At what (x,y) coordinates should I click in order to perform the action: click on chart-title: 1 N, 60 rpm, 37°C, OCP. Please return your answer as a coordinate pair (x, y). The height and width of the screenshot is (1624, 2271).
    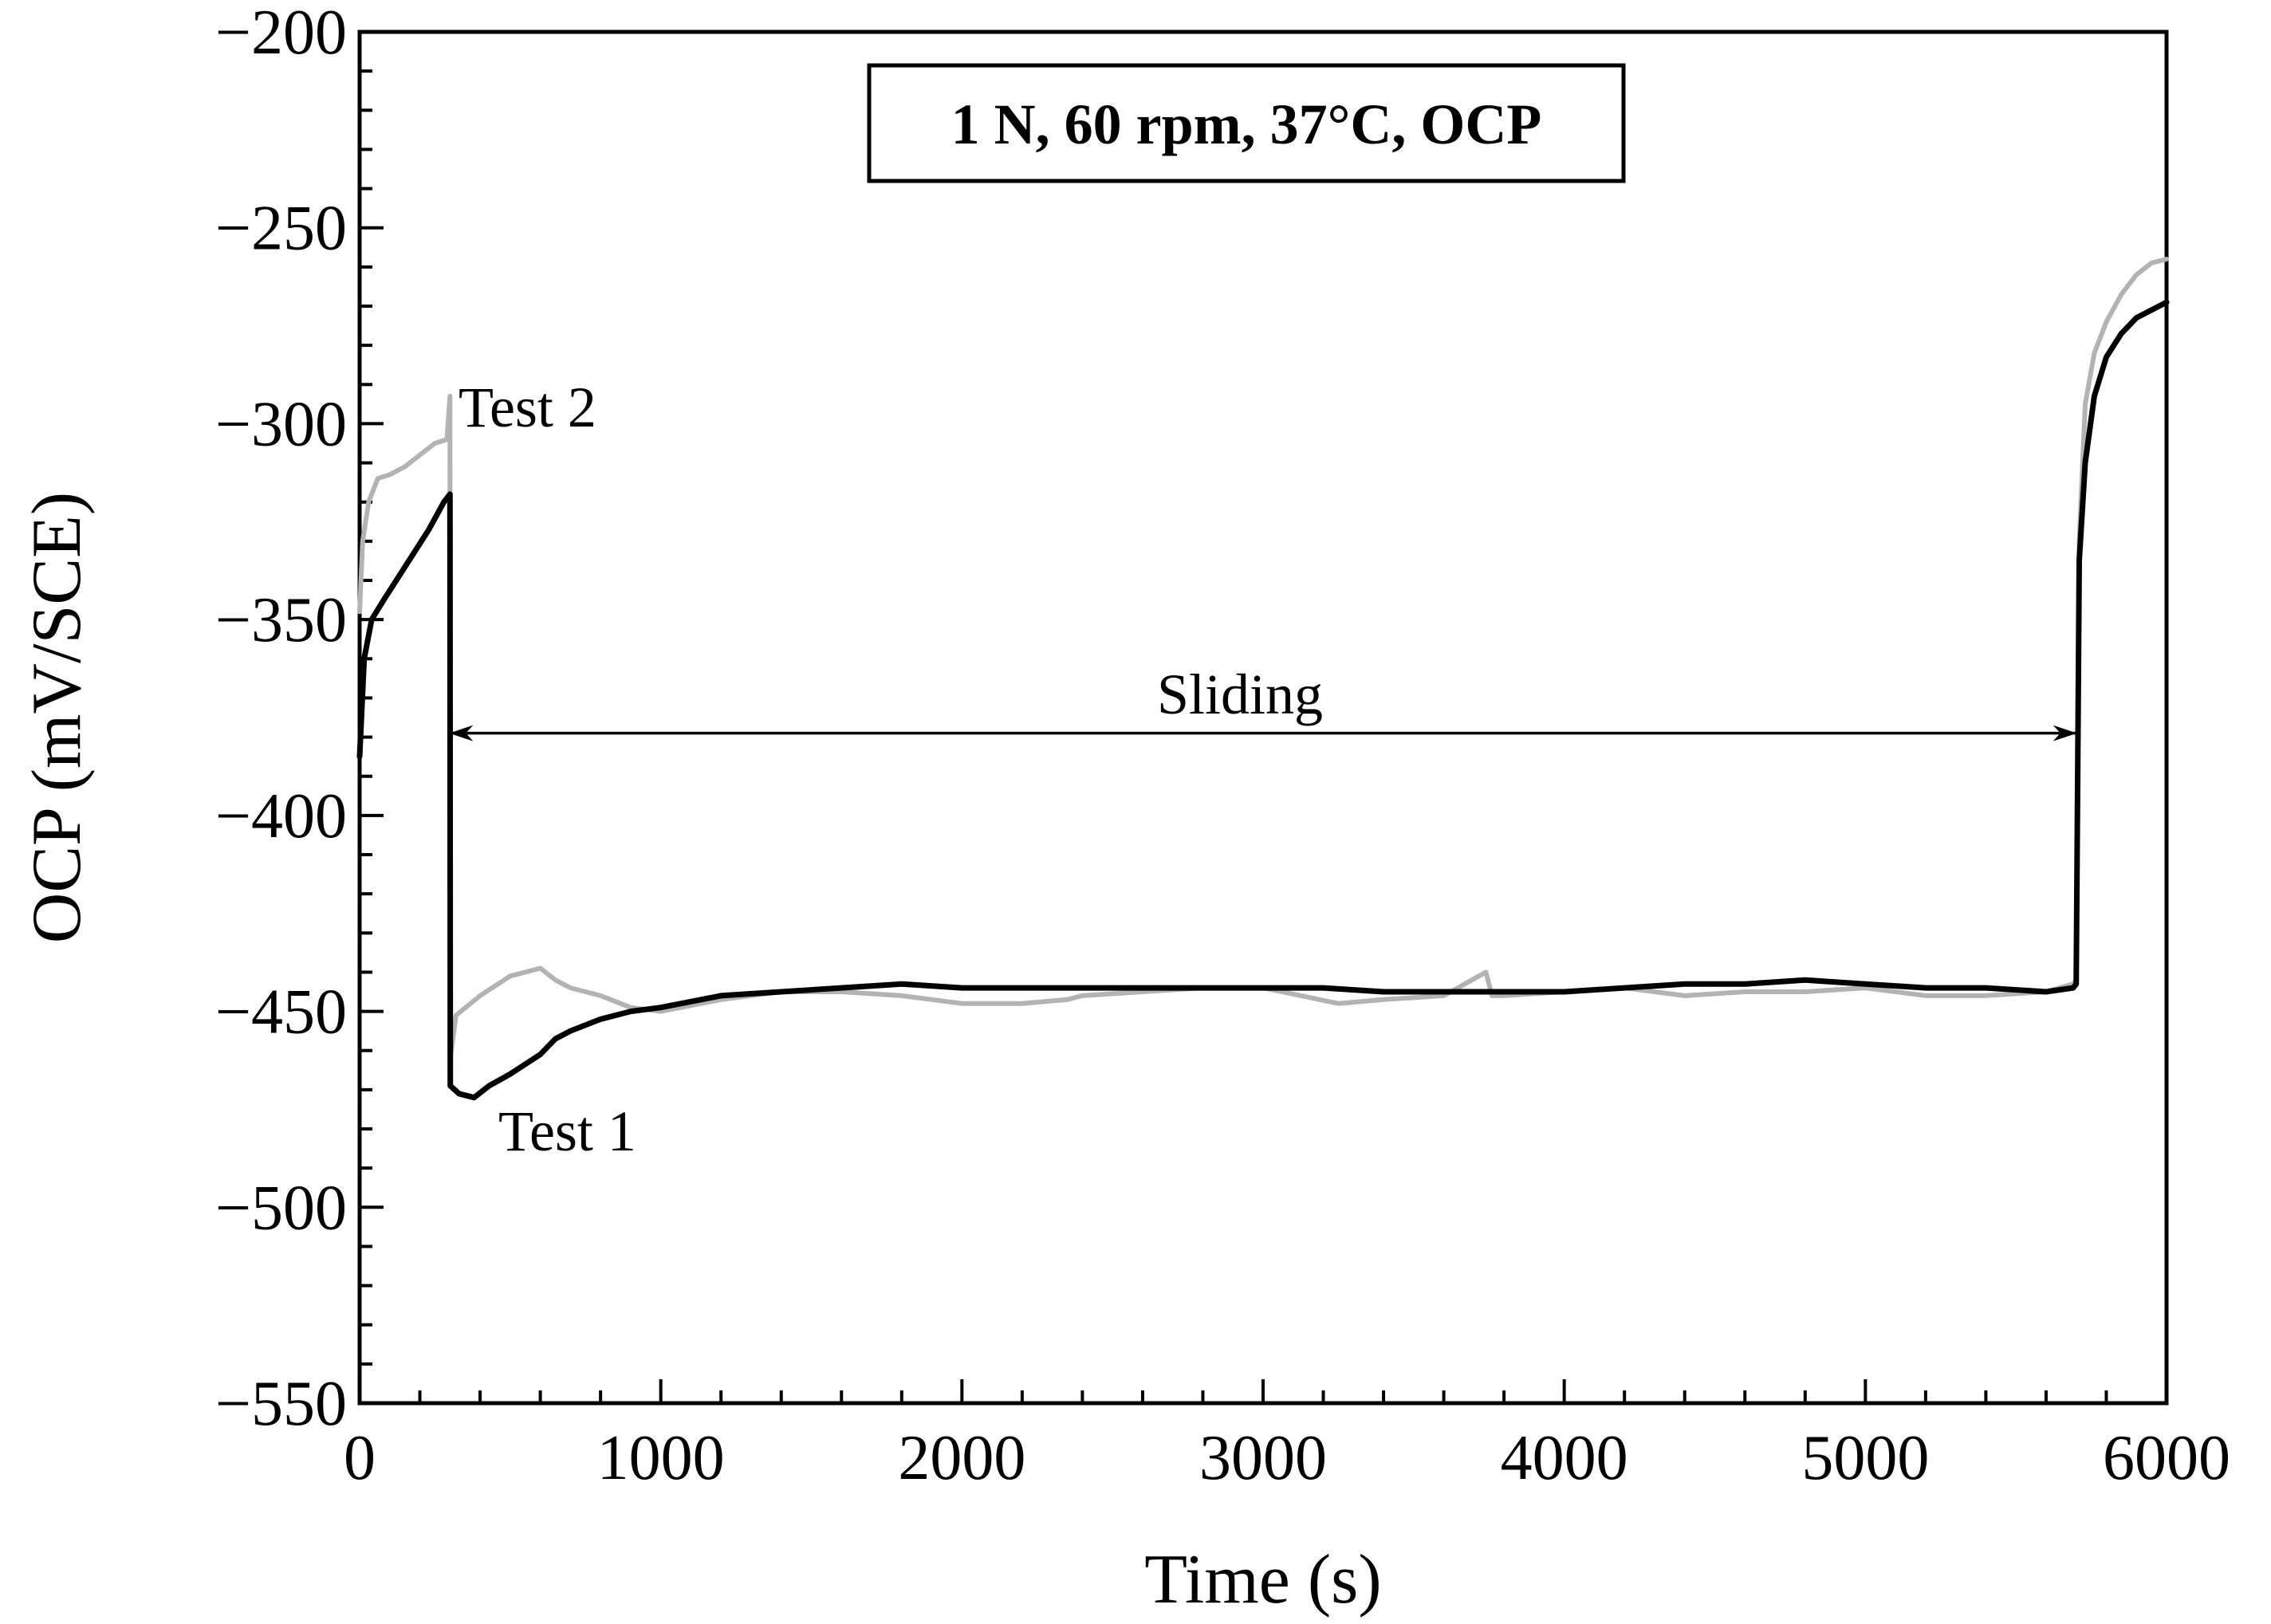
    Looking at the image, I should click on (1246, 124).